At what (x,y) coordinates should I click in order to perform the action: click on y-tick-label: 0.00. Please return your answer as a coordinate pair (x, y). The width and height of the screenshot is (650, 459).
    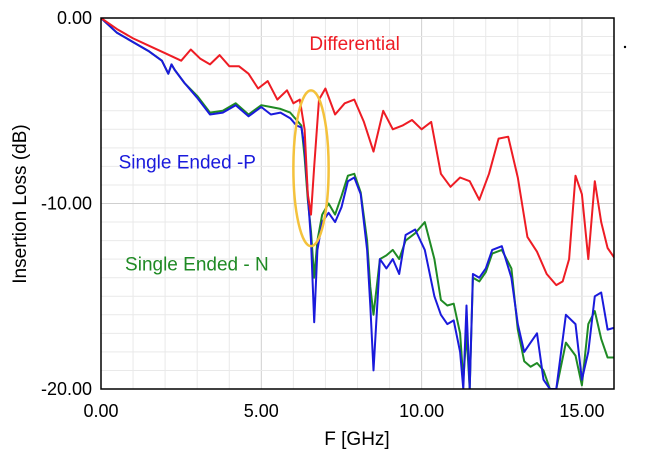
    Looking at the image, I should click on (74, 18).